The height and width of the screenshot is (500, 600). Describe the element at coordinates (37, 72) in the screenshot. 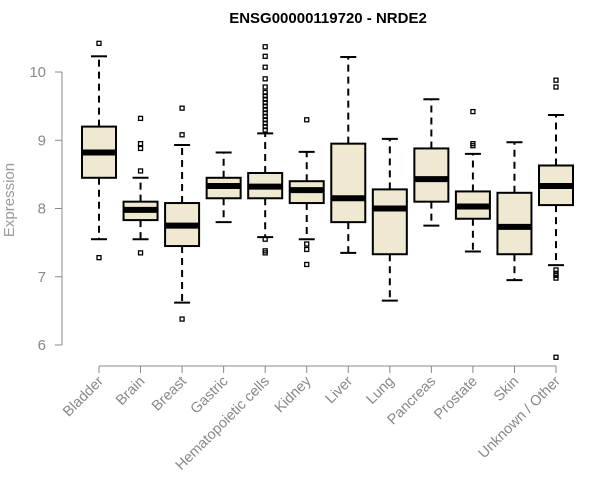

I see `y-tick-label: 10` at that location.